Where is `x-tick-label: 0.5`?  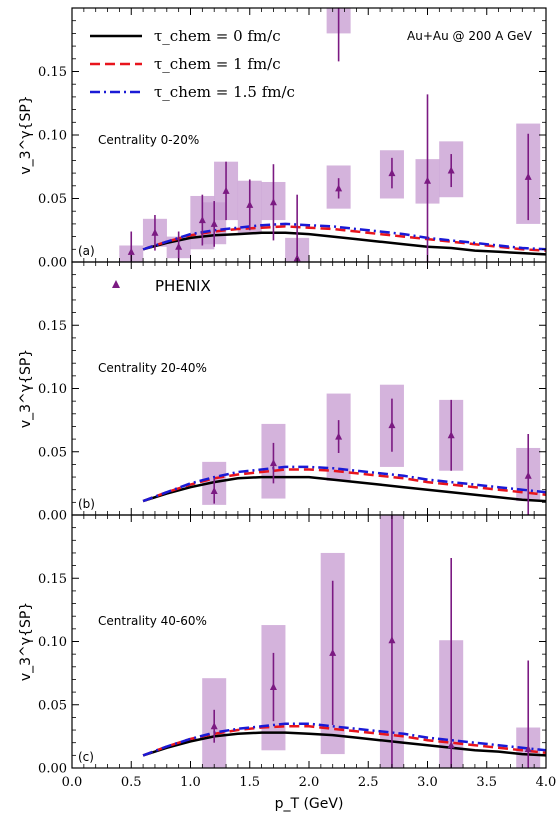 x-tick-label: 0.5 is located at coordinates (131, 782).